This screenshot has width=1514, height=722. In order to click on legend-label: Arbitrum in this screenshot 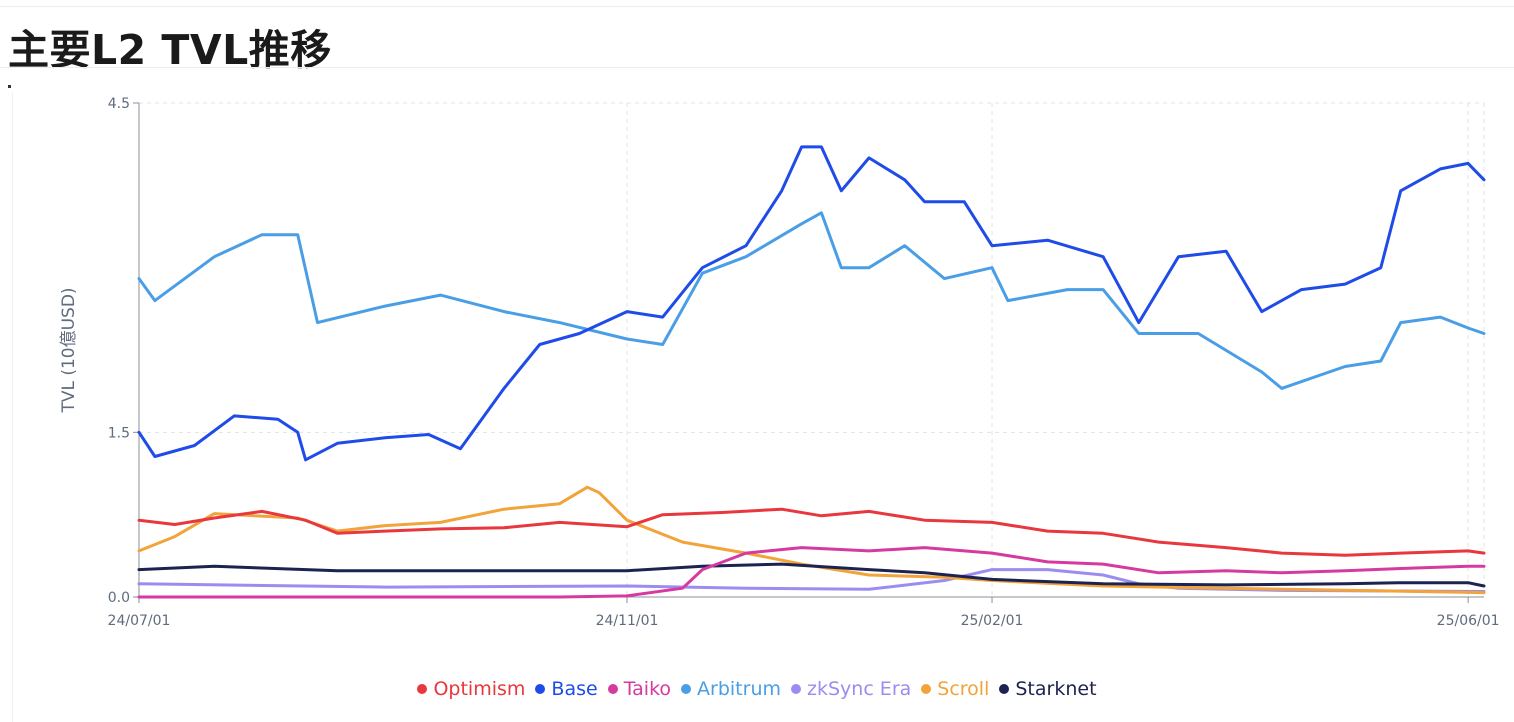, I will do `click(739, 689)`.